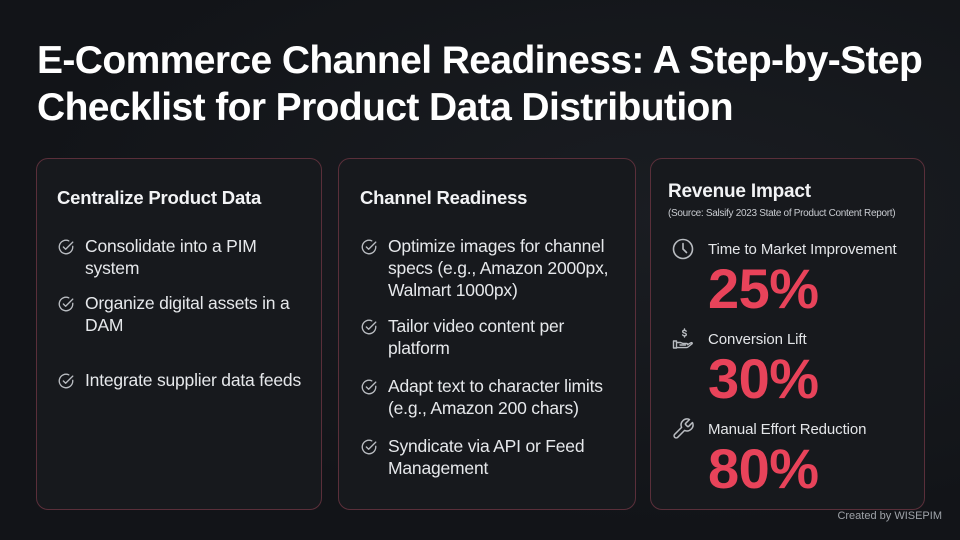  Describe the element at coordinates (763, 468) in the screenshot. I see `metric-value: 80%` at that location.